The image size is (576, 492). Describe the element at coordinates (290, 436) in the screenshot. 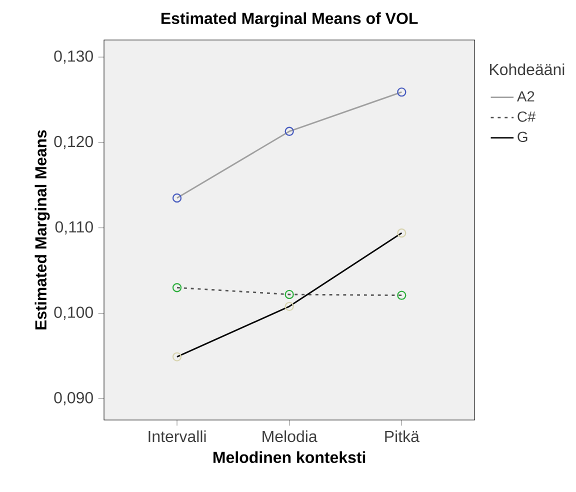

I see `x-tick-label: Melodia` at that location.